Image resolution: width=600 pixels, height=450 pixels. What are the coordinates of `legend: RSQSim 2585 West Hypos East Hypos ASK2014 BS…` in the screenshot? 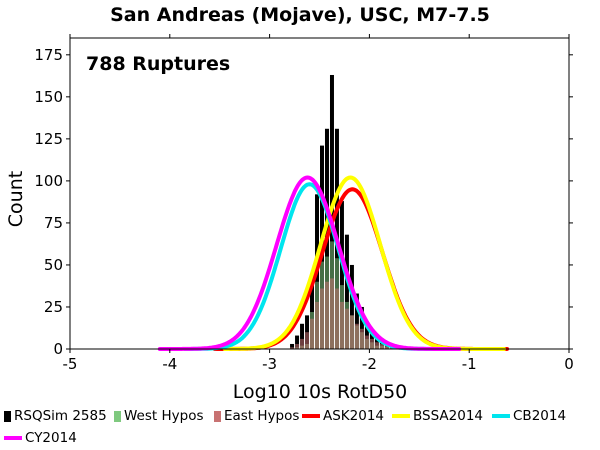 It's located at (300, 428).